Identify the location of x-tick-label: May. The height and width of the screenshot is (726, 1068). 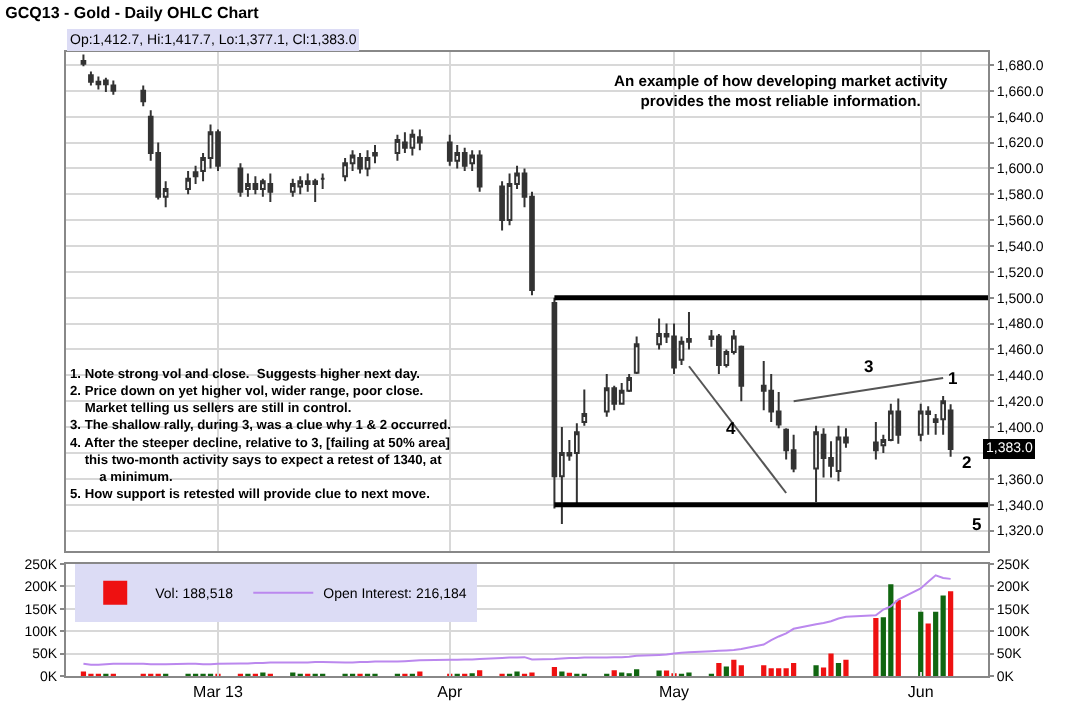
(674, 692).